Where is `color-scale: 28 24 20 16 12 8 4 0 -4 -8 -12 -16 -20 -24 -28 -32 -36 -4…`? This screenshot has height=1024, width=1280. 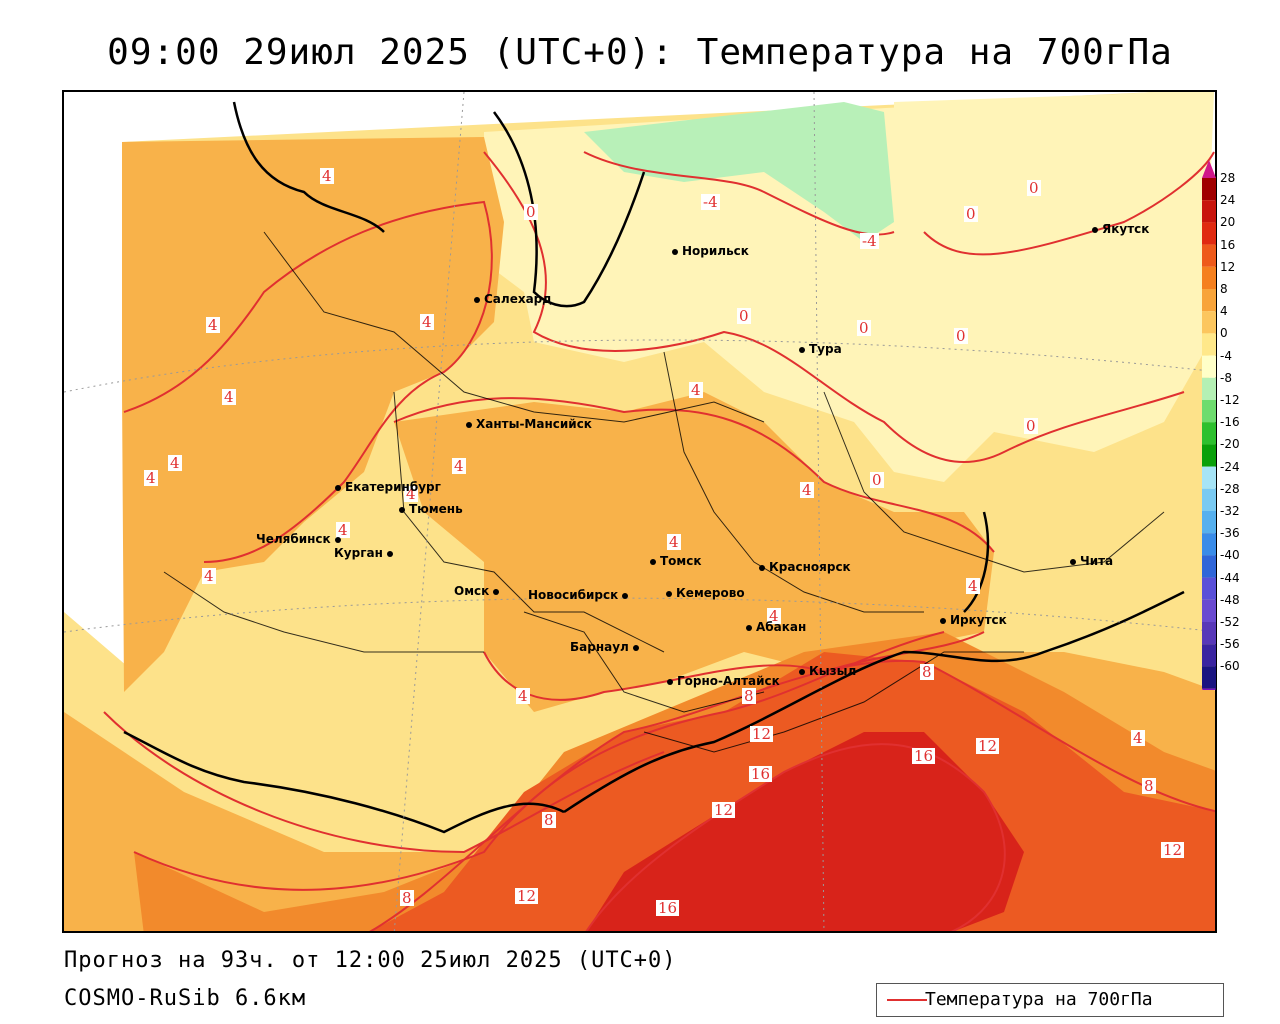 color-scale: 28 24 20 16 12 8 4 0 -4 -8 -12 -16 -20 -24 -28 -32 -36 -4… is located at coordinates (1240, 425).